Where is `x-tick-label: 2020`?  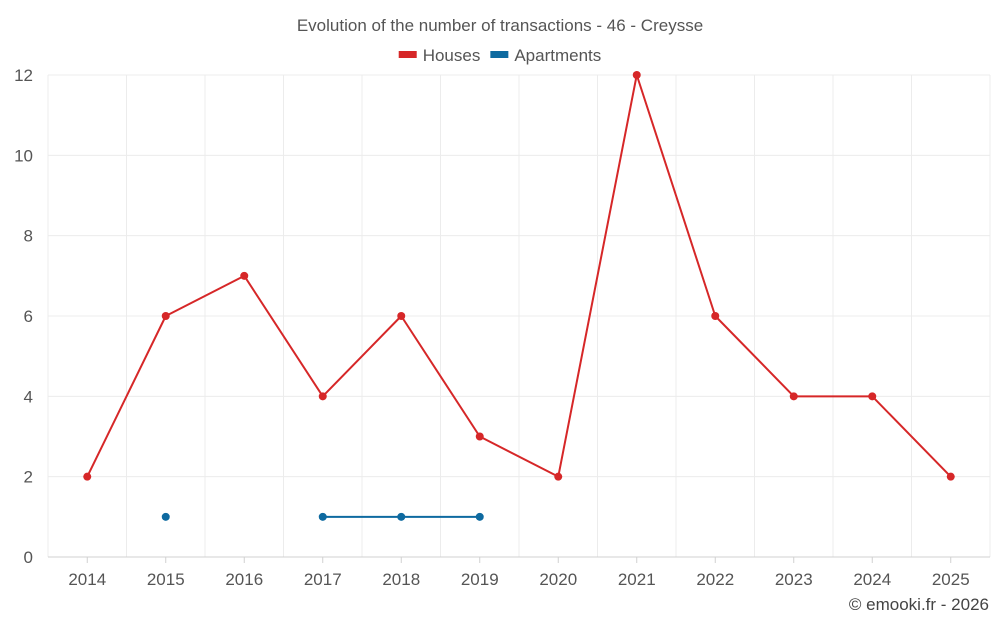
x-tick-label: 2020 is located at coordinates (558, 579).